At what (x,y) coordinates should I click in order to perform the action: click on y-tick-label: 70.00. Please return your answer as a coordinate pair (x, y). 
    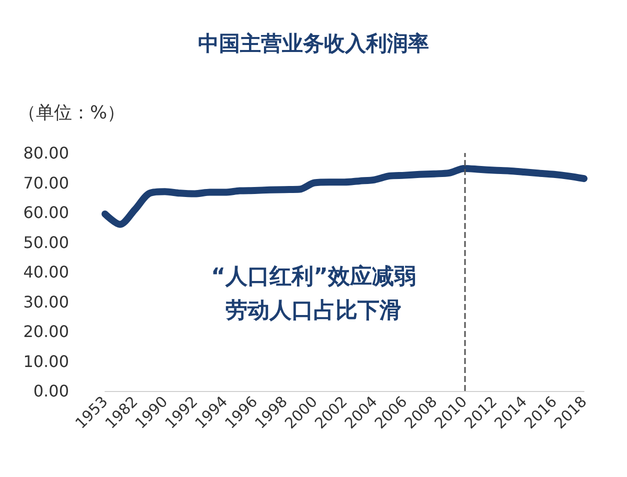
    Looking at the image, I should click on (46, 182).